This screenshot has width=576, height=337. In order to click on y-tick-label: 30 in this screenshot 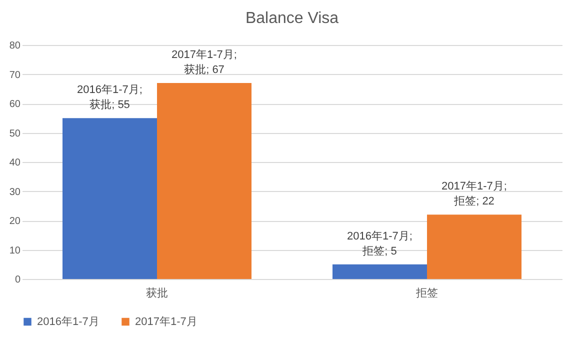, I will do `click(15, 192)`.